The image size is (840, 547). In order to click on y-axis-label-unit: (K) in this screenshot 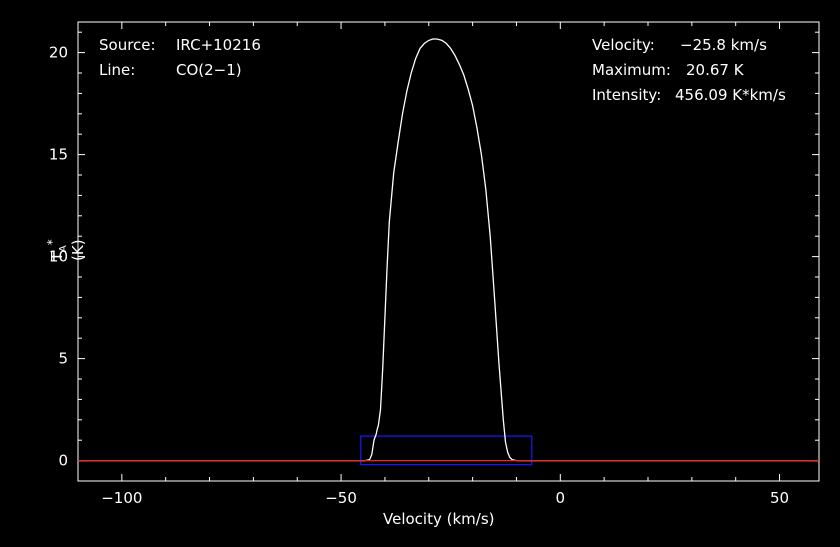, I will do `click(78, 250)`.